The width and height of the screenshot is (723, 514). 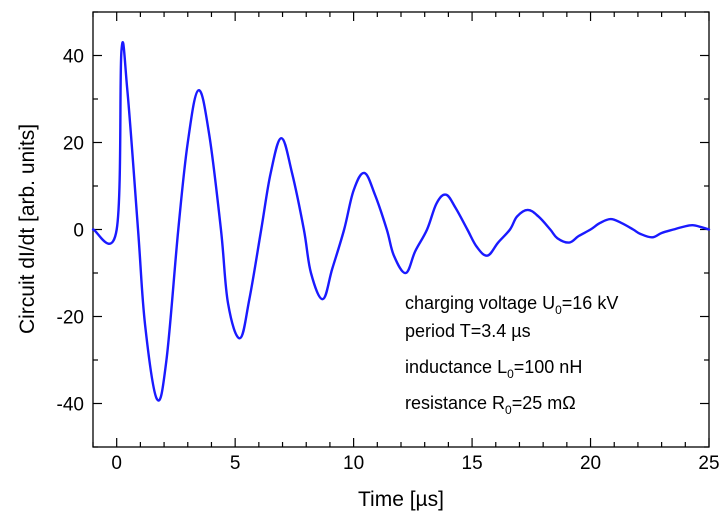 What do you see at coordinates (78, 231) in the screenshot?
I see `y-tick-label: 0` at bounding box center [78, 231].